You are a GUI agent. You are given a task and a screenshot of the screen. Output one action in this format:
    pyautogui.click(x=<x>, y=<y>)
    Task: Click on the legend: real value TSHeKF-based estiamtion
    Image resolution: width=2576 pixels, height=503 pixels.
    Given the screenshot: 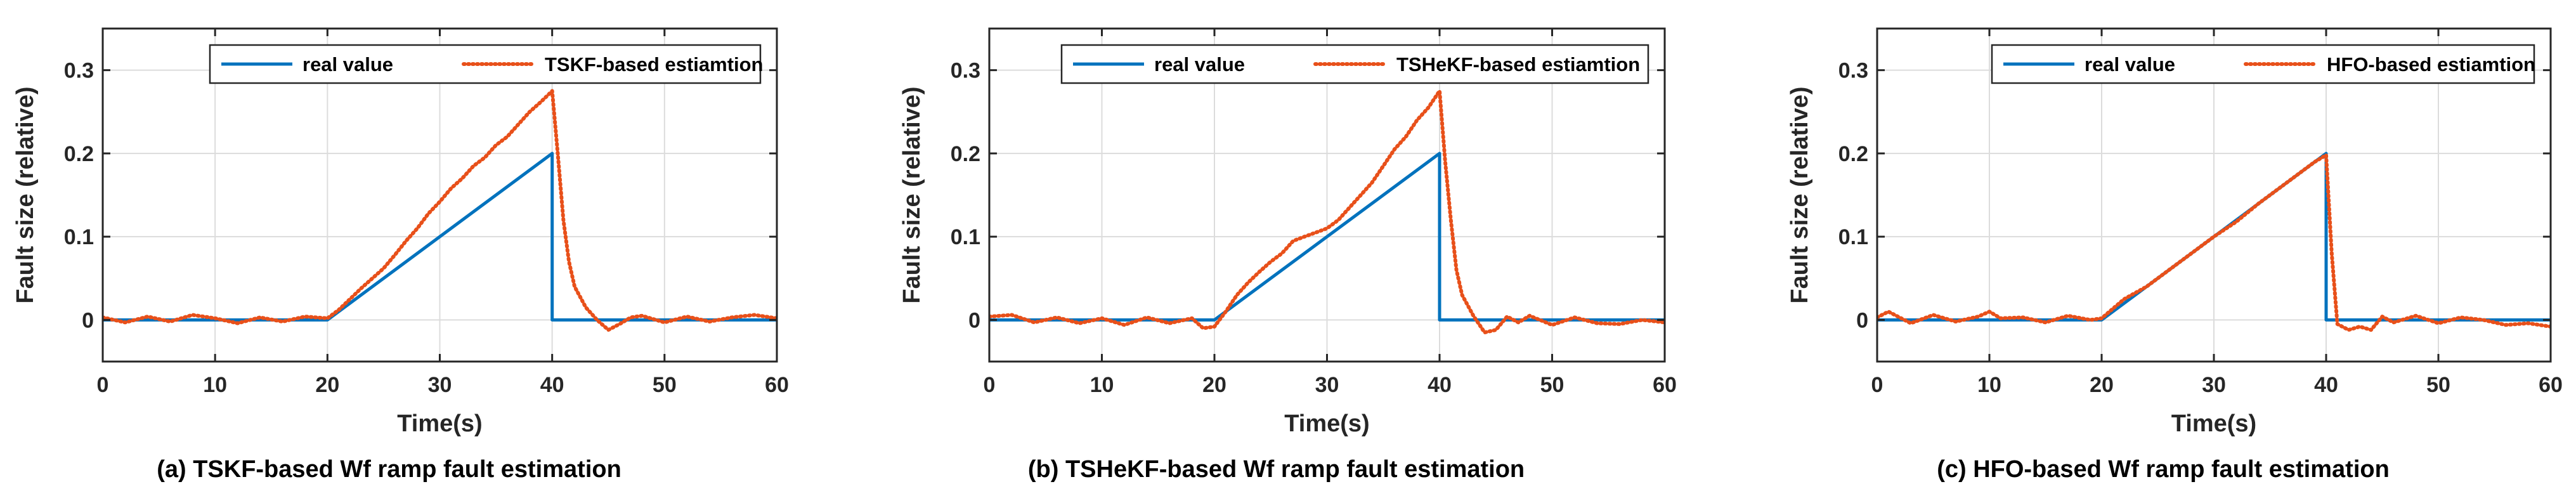 What is the action you would take?
    pyautogui.click(x=1355, y=64)
    